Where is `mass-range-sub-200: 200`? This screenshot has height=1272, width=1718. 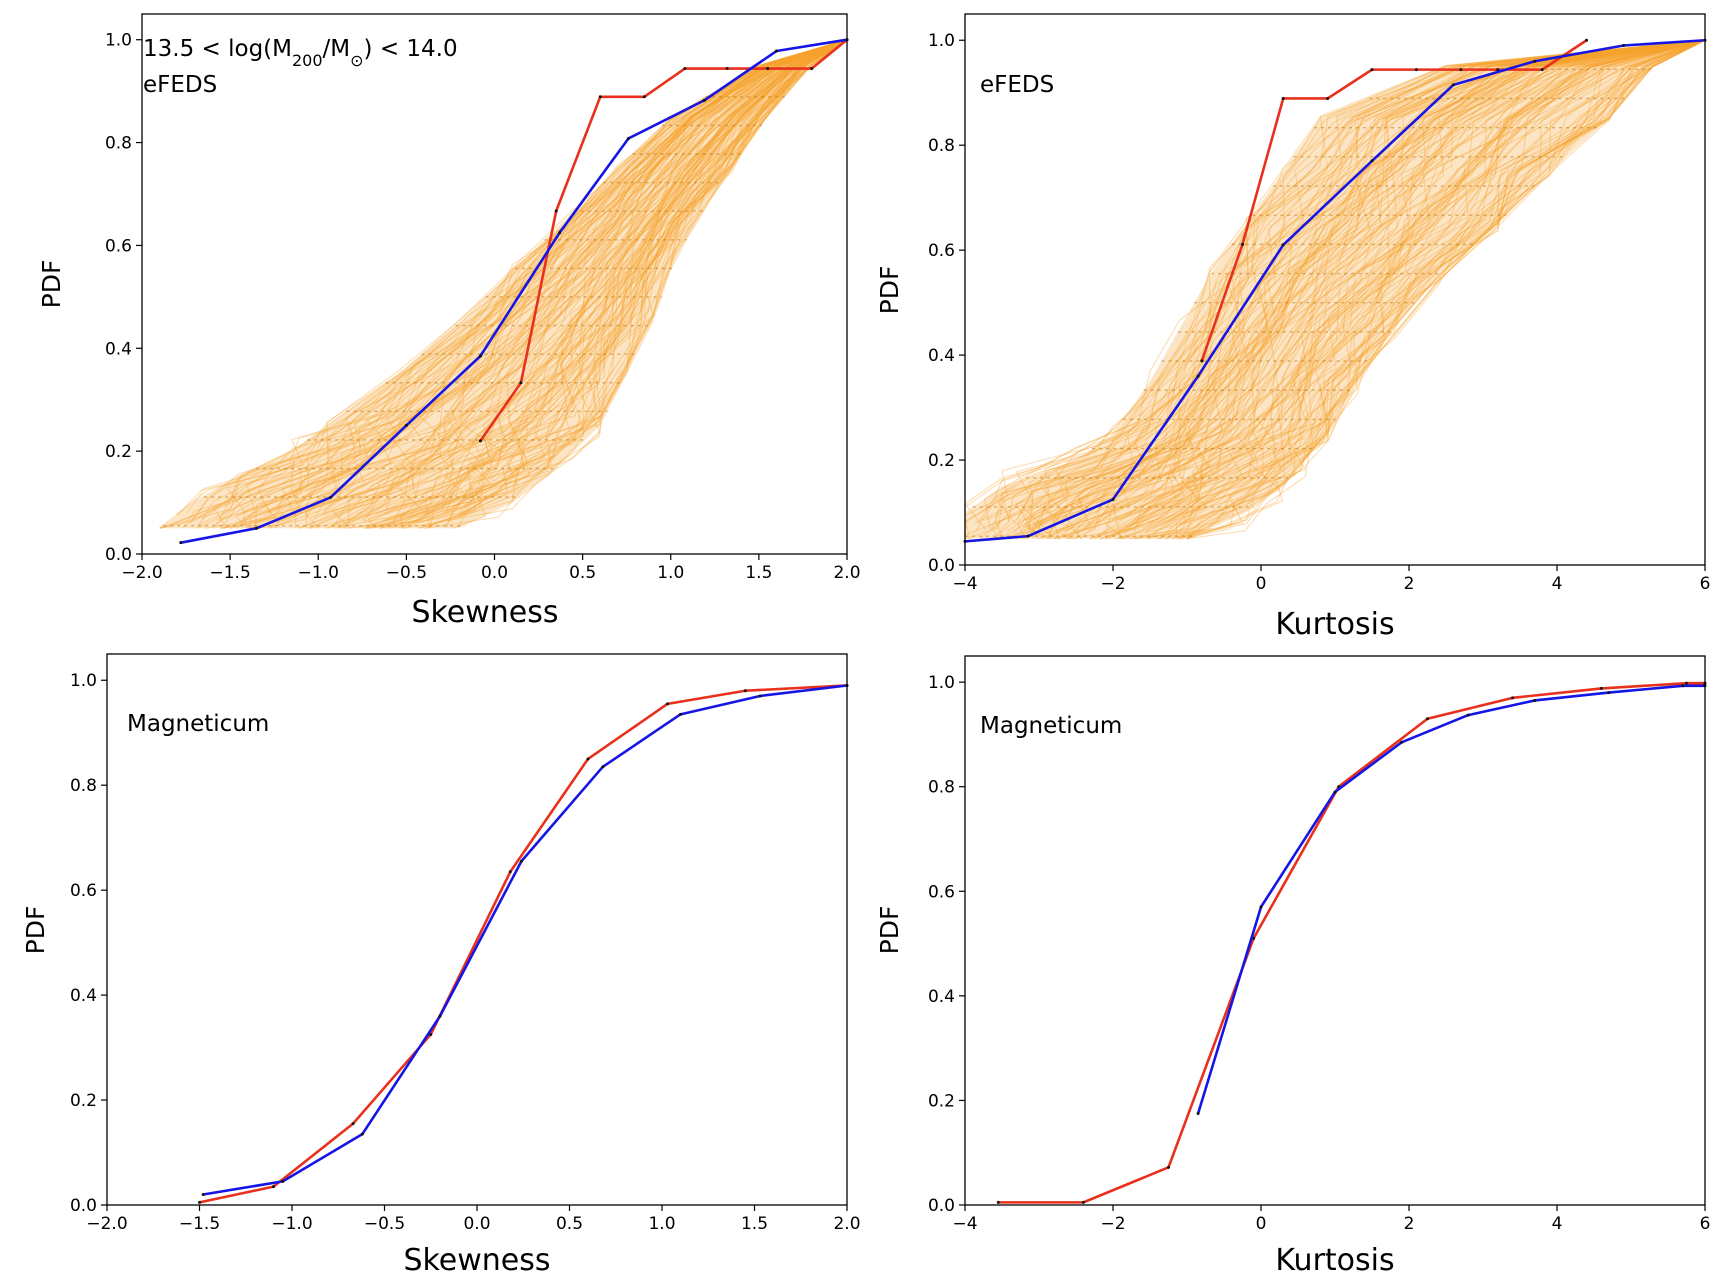 mass-range-sub-200: 200 is located at coordinates (307, 60).